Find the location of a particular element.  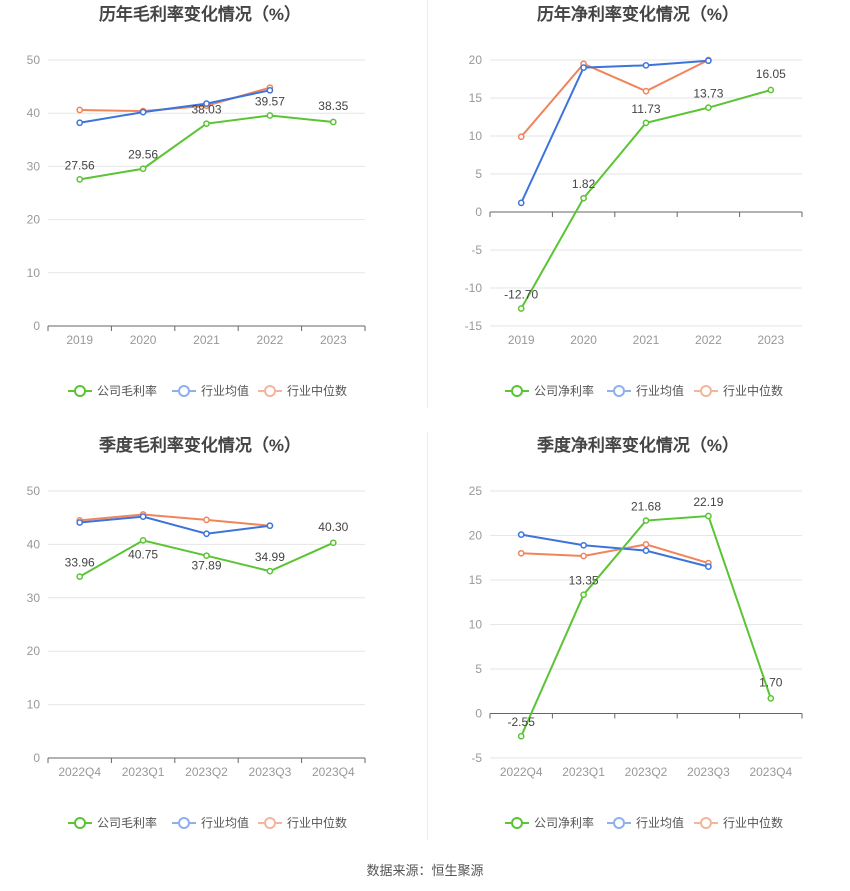

chart2-x-tick-label: 2019 is located at coordinates (521, 340).